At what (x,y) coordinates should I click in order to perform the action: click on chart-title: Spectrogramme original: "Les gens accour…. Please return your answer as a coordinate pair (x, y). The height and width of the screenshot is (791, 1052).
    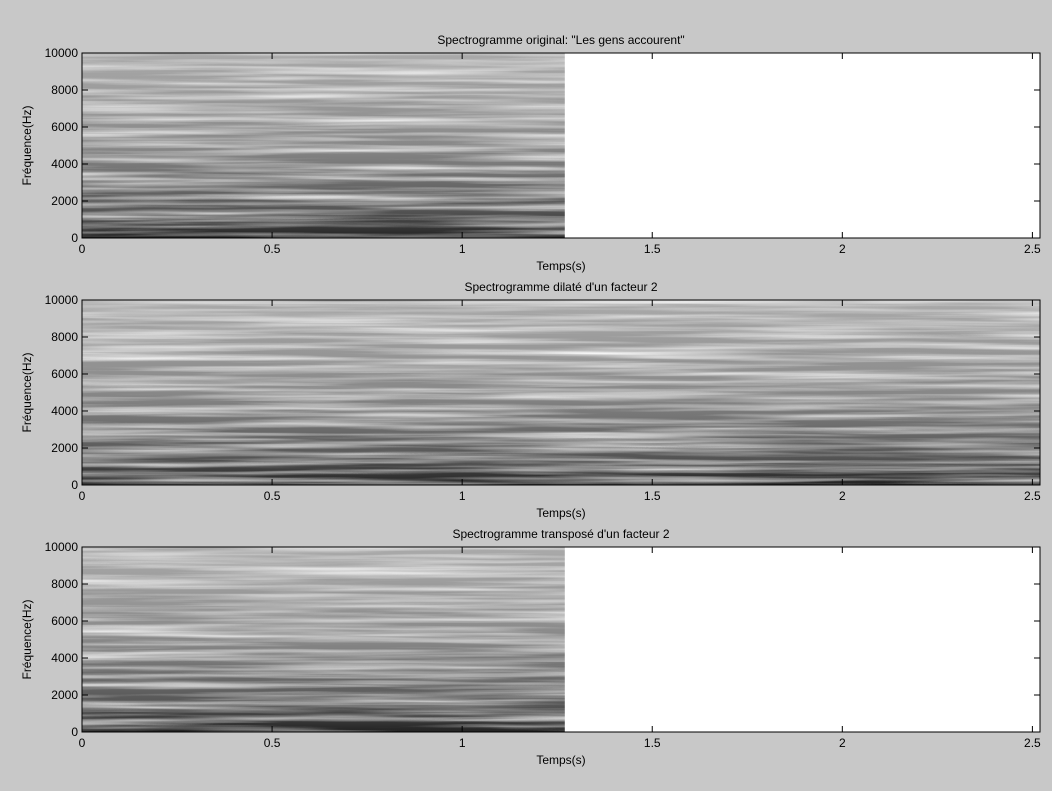
    Looking at the image, I should click on (560, 40).